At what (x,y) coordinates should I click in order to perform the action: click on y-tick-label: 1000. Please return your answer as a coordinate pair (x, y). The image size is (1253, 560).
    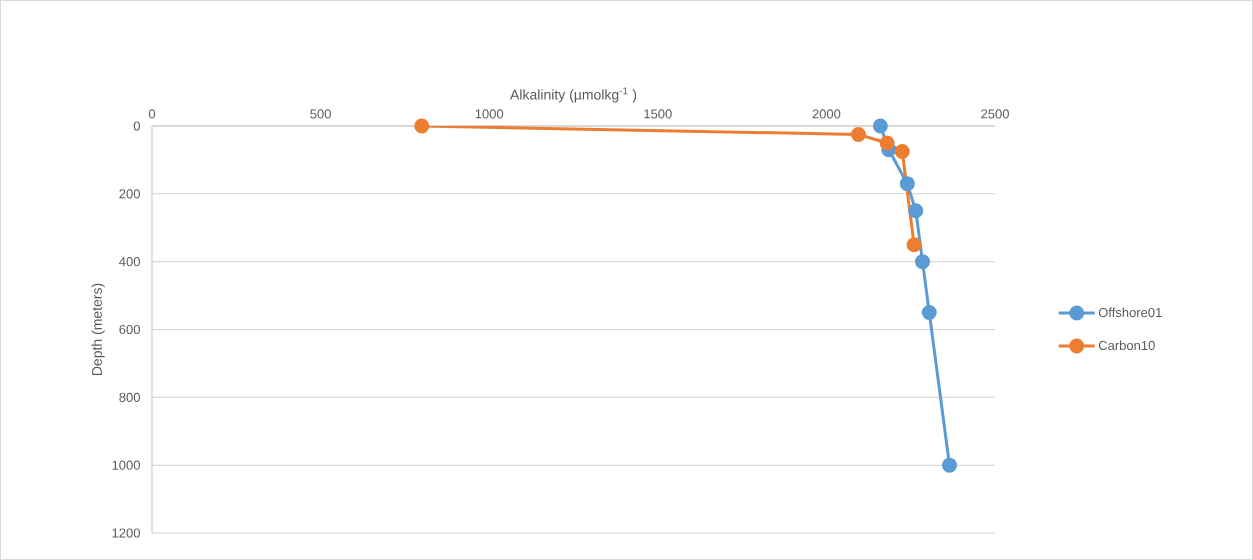
    Looking at the image, I should click on (126, 465).